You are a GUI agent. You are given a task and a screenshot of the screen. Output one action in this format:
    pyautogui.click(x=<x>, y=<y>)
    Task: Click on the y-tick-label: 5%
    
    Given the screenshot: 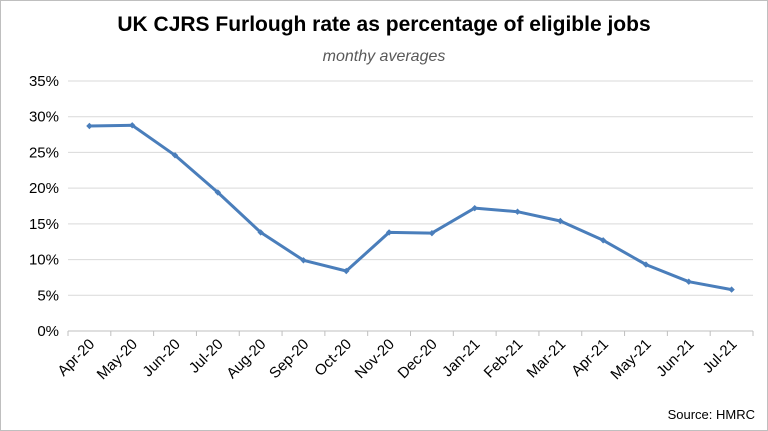 What is the action you would take?
    pyautogui.click(x=48, y=295)
    